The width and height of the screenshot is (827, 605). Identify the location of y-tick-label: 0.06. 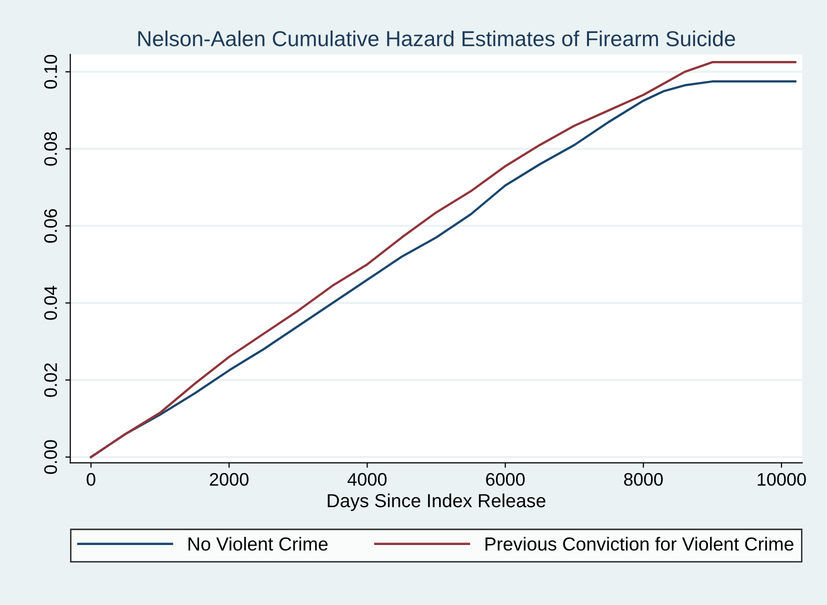
(51, 226).